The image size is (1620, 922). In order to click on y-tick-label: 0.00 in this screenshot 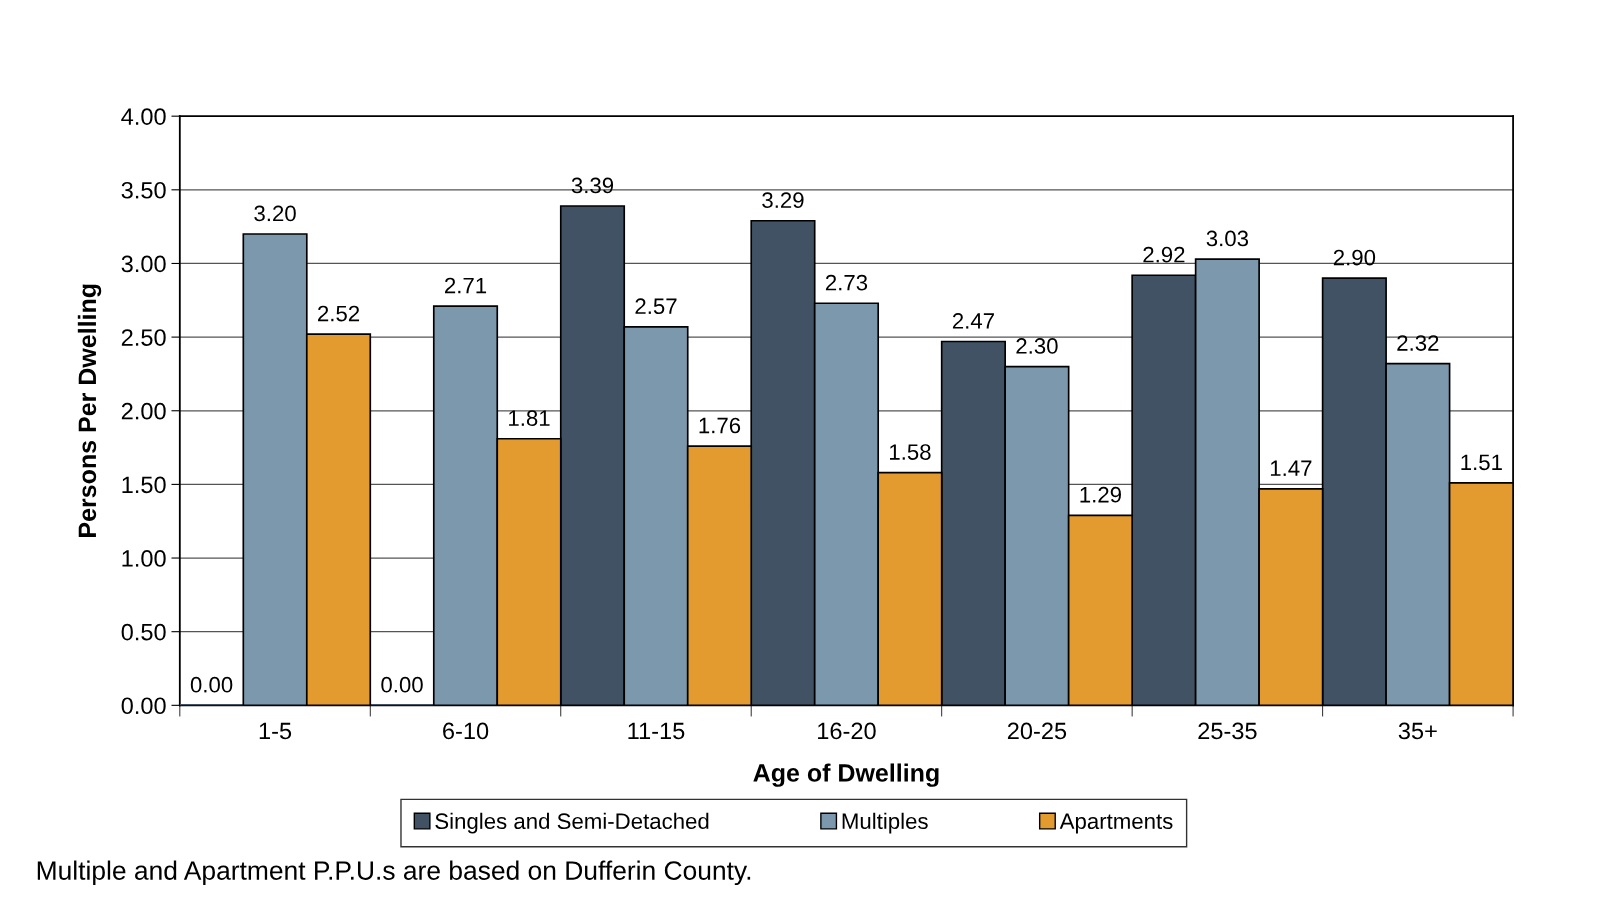, I will do `click(143, 706)`.